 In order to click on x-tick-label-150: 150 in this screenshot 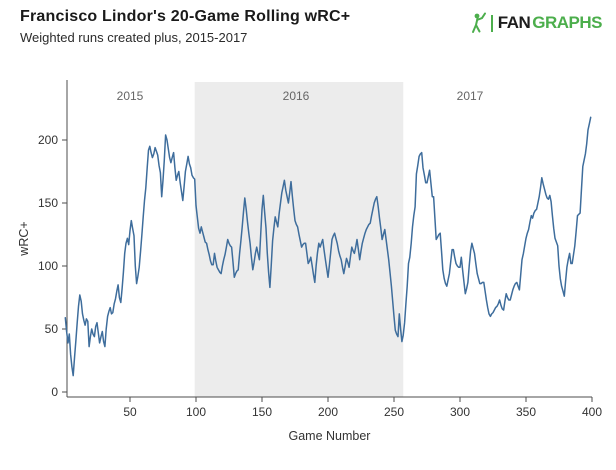, I will do `click(262, 412)`.